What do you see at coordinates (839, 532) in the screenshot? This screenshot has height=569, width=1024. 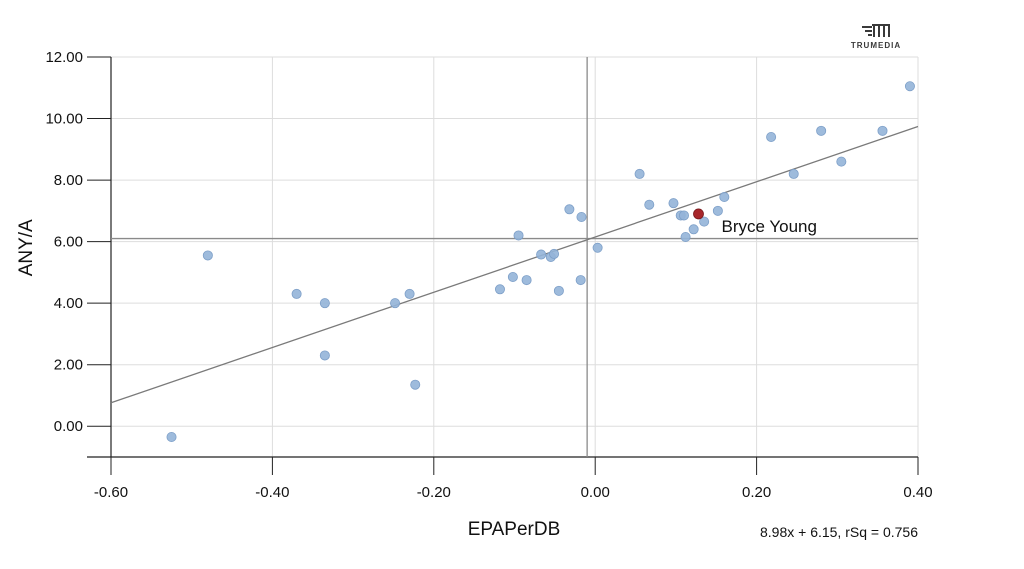 I see `regression-equation: 8.98x + 6.15, rSq = 0.756` at bounding box center [839, 532].